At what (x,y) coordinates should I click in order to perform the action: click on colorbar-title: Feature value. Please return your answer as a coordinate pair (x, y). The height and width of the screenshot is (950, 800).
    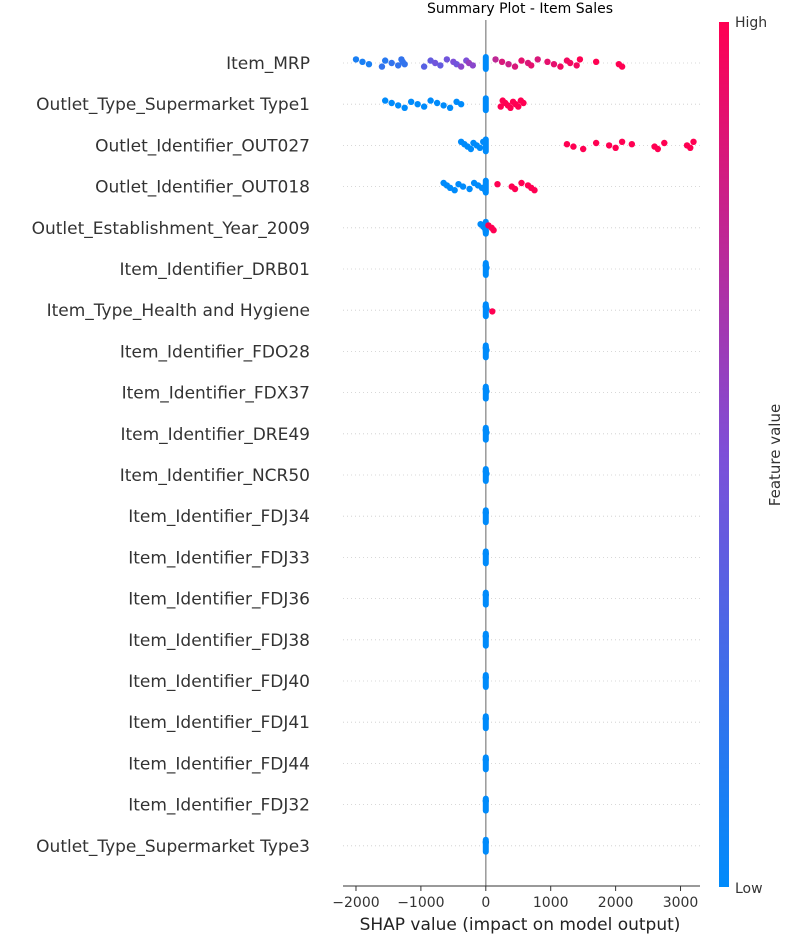
    Looking at the image, I should click on (775, 455).